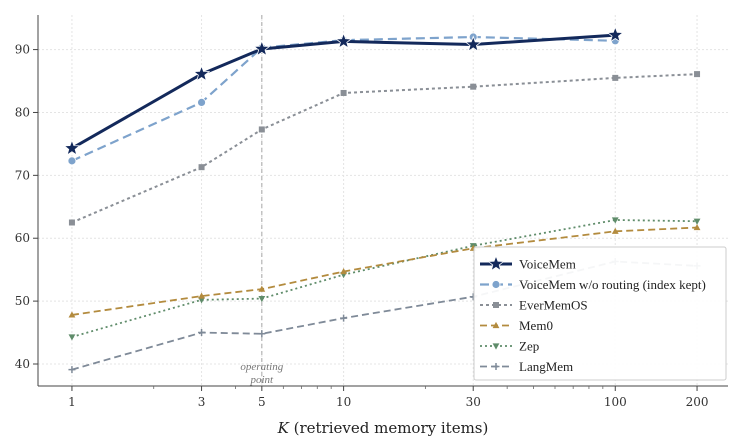  Describe the element at coordinates (496, 346) in the screenshot. I see `legend-marker-zep` at that location.